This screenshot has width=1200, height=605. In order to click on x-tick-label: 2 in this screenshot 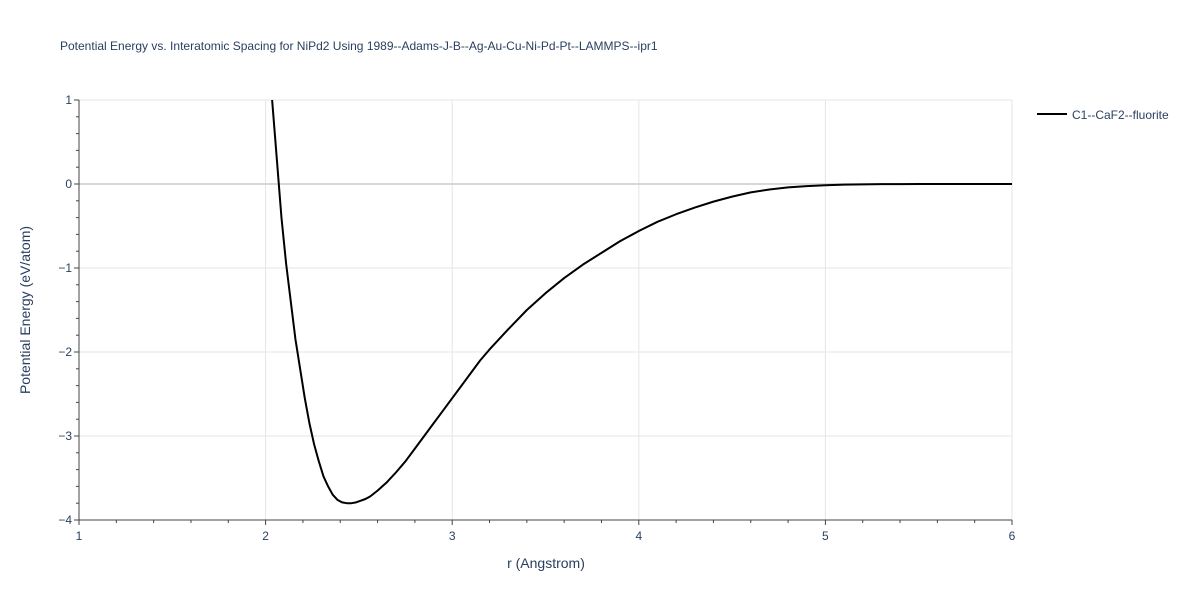, I will do `click(265, 536)`.